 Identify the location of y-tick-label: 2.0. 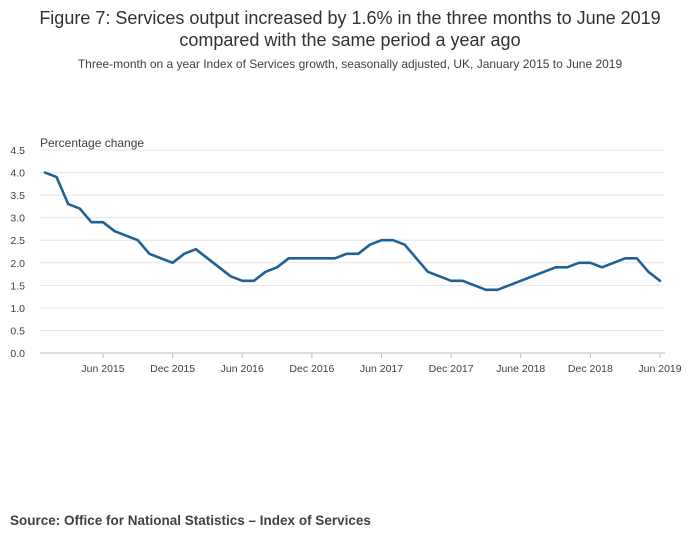
(17, 264).